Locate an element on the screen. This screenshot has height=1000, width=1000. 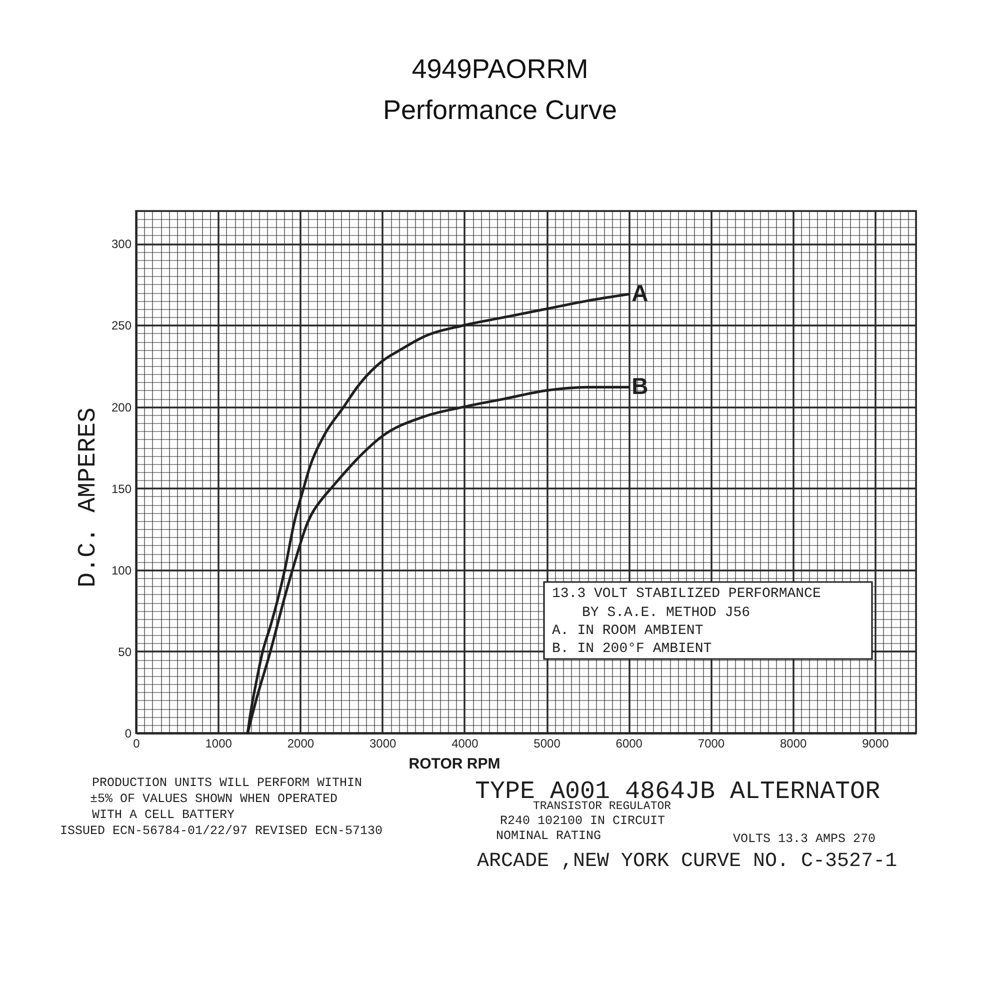
x-tick-label: 9000 is located at coordinates (876, 743).